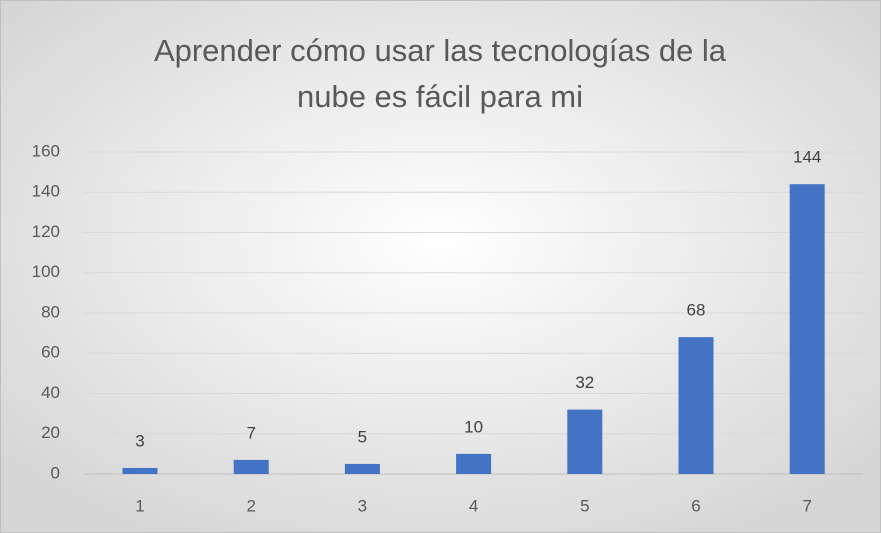 This screenshot has height=533, width=881. I want to click on x-tick-label: 7, so click(806, 505).